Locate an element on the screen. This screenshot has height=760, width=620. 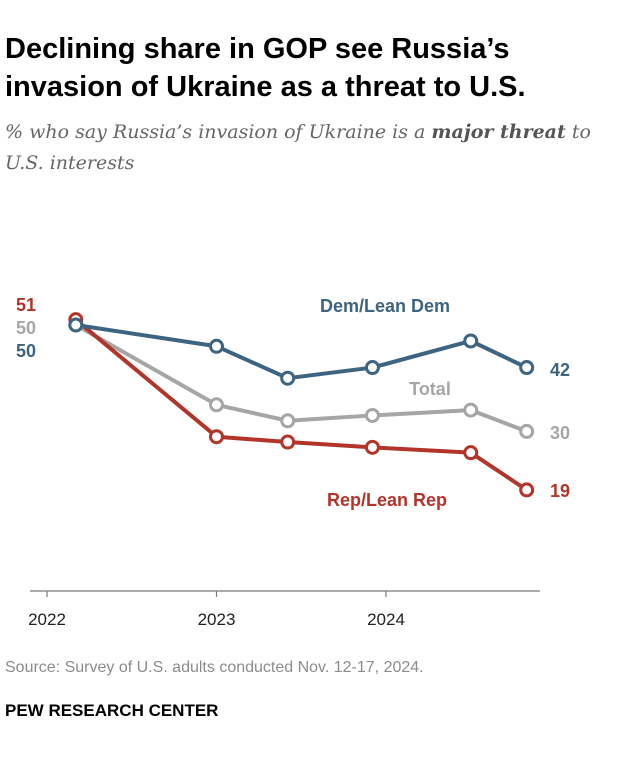
rep-lean-rep-end-label: 19 is located at coordinates (560, 491).